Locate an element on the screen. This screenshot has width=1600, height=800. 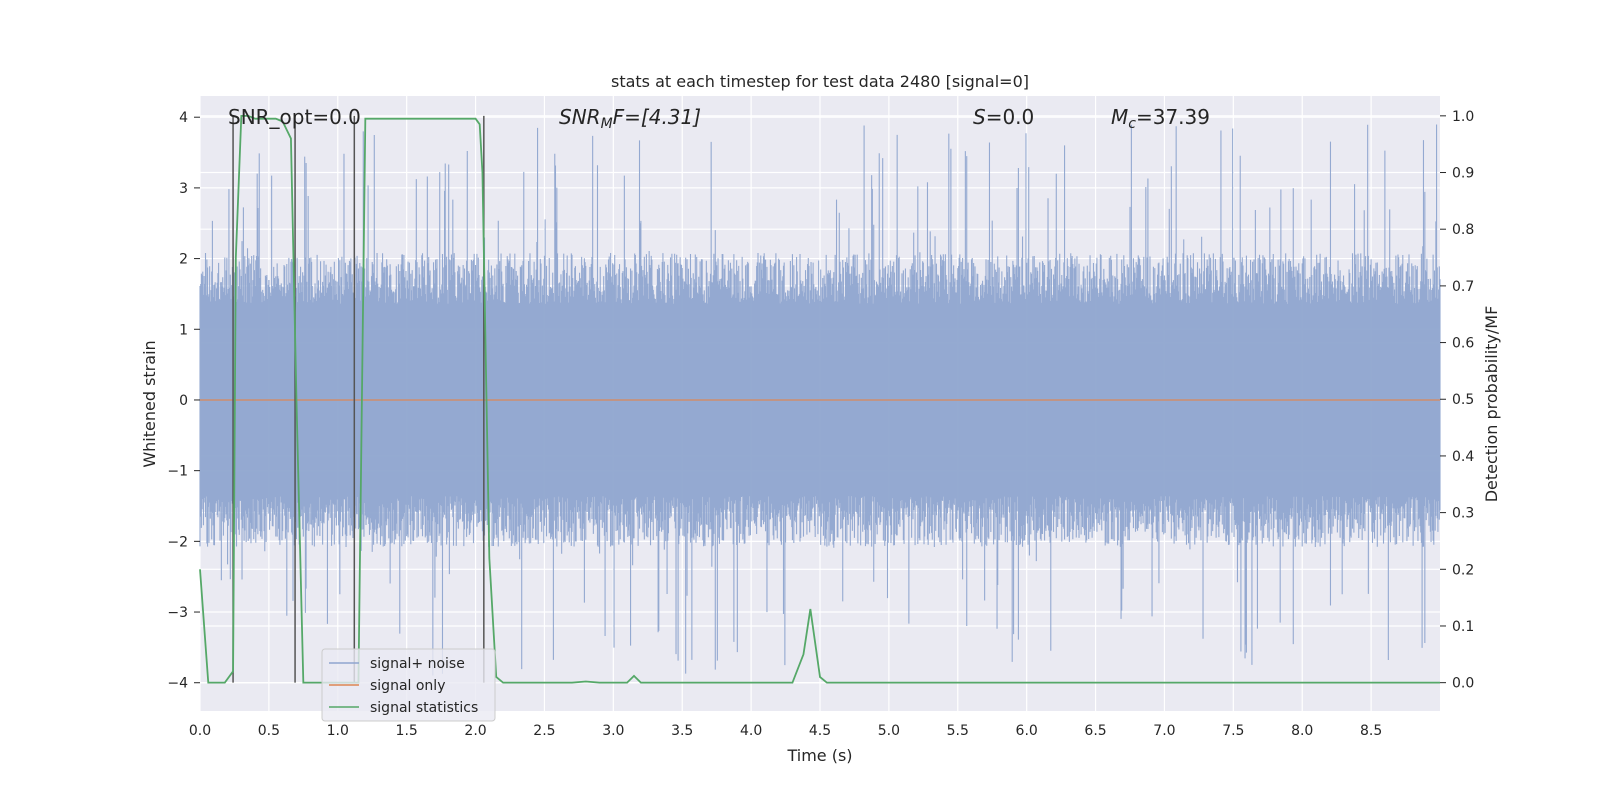
x-tick-label: 7.0 is located at coordinates (1164, 731).